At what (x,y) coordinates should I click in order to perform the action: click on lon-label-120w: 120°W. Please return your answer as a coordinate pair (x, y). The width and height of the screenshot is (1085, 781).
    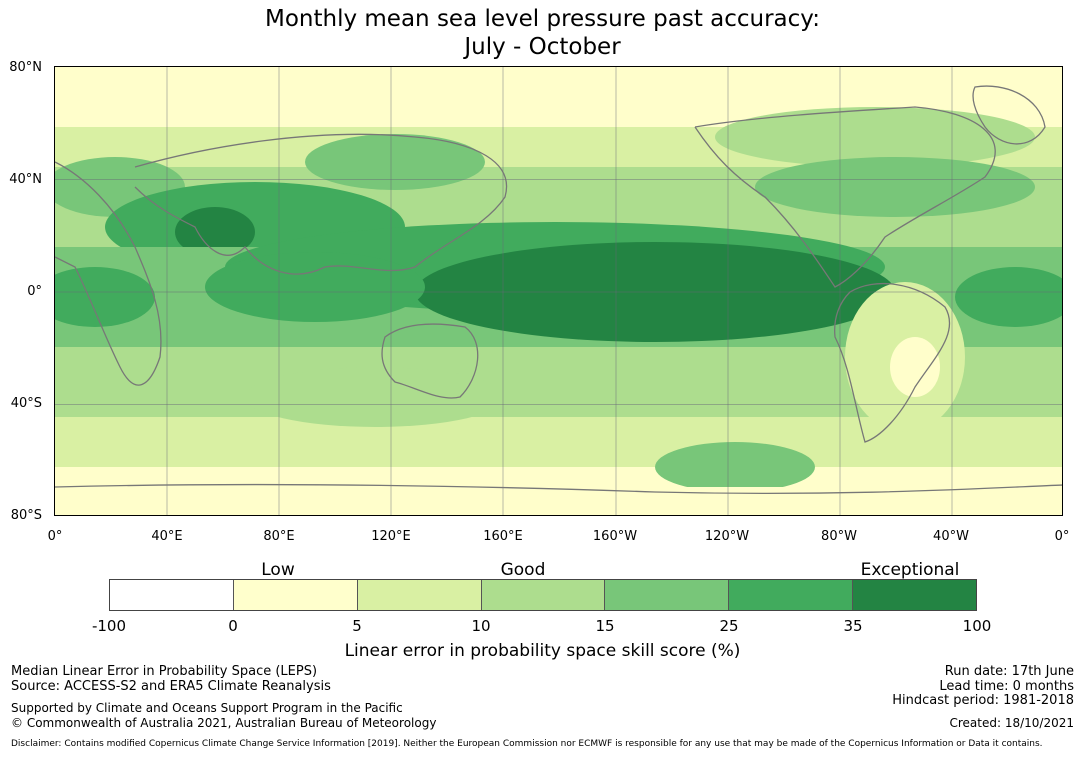
    Looking at the image, I should click on (727, 536).